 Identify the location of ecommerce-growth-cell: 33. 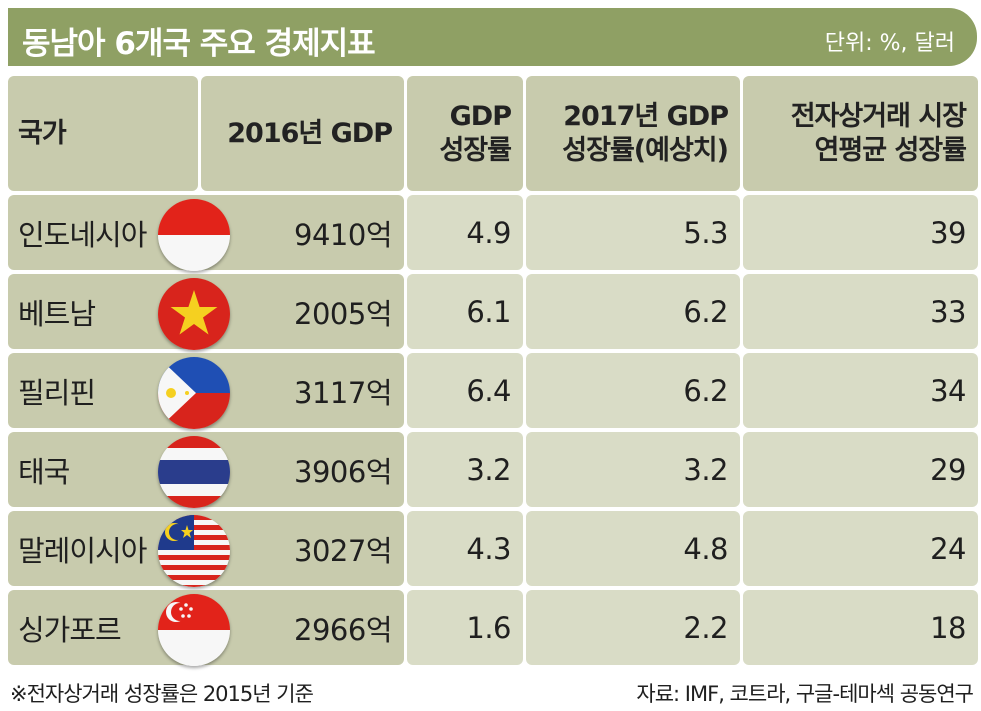
(860, 311).